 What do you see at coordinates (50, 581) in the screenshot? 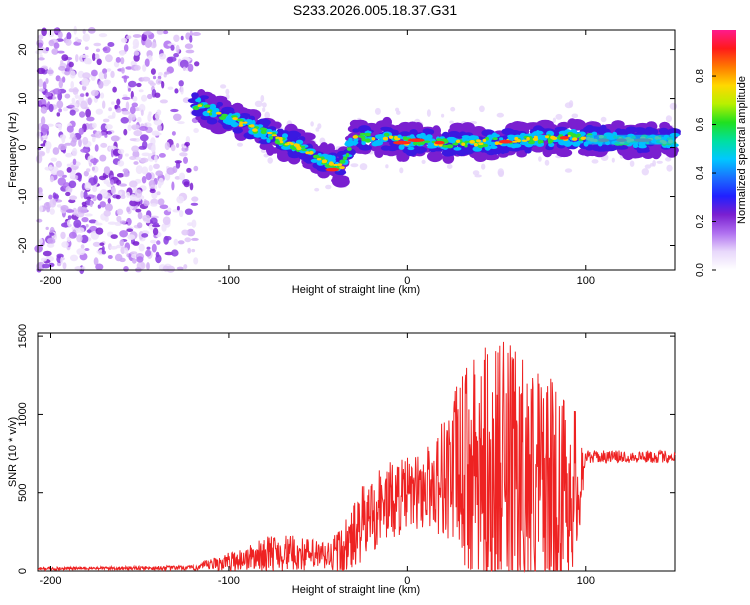
I see `x-tick-label: -200` at bounding box center [50, 581].